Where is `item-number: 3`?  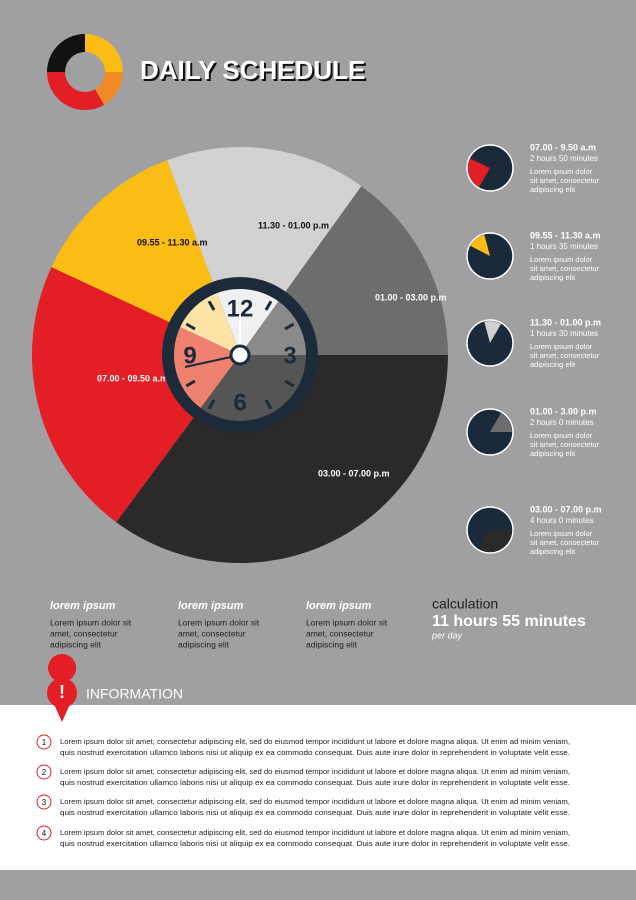
item-number: 3 is located at coordinates (44, 802).